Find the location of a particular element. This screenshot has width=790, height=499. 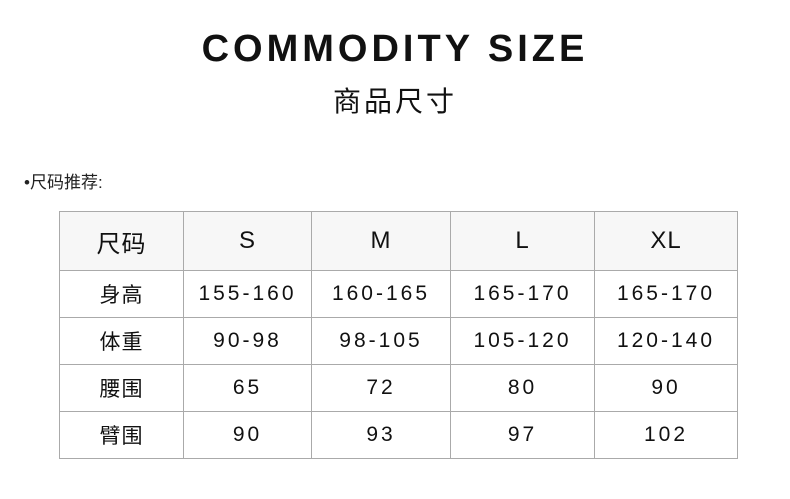

table-cell: 155-160 is located at coordinates (247, 294).